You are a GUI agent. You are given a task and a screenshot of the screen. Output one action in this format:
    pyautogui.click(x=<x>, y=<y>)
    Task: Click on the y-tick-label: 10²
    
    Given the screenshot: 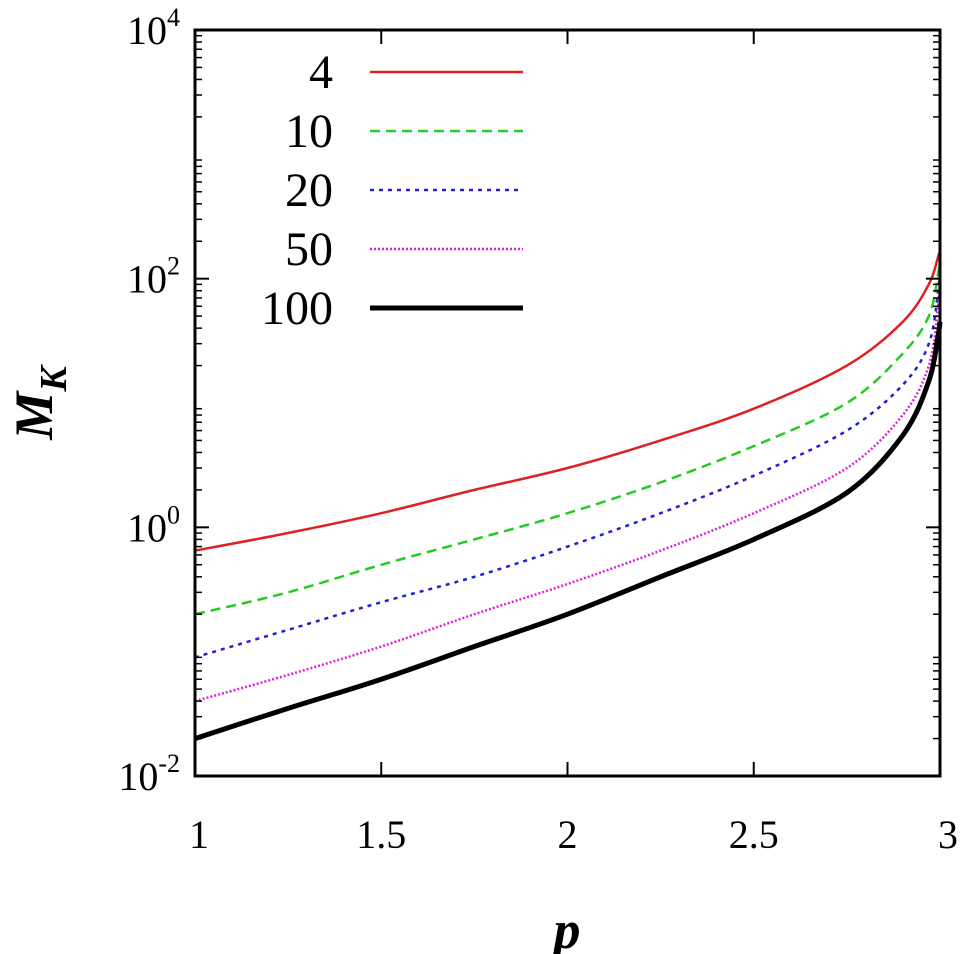 What is the action you would take?
    pyautogui.click(x=153, y=277)
    